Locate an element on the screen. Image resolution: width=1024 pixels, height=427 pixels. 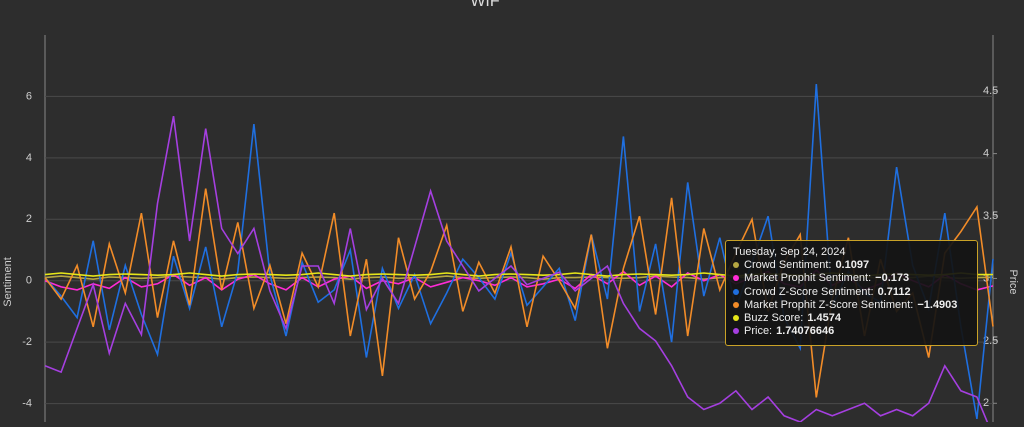
tooltip-label: Market Prophit Sentiment: is located at coordinates (808, 278).